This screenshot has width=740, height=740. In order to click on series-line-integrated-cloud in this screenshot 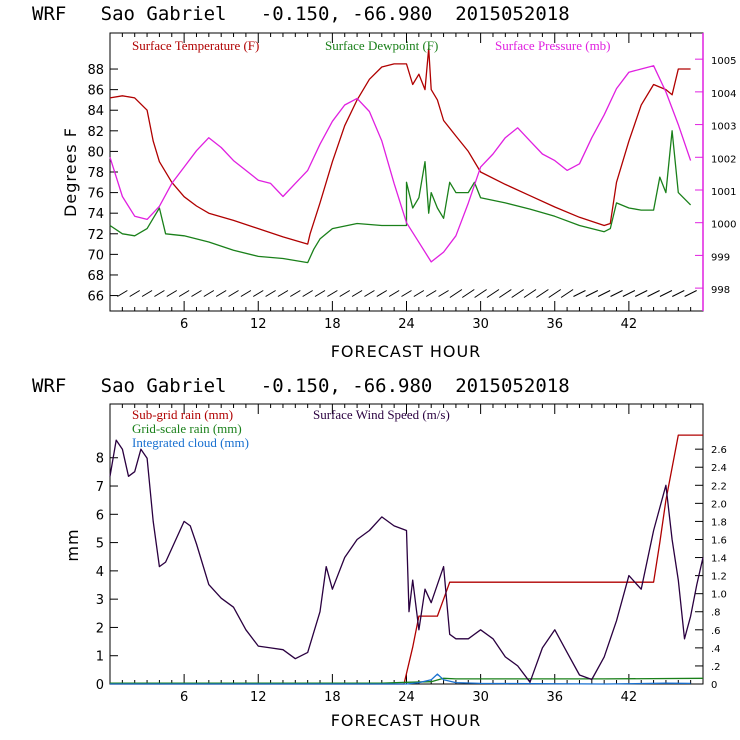, I will do `click(400, 679)`.